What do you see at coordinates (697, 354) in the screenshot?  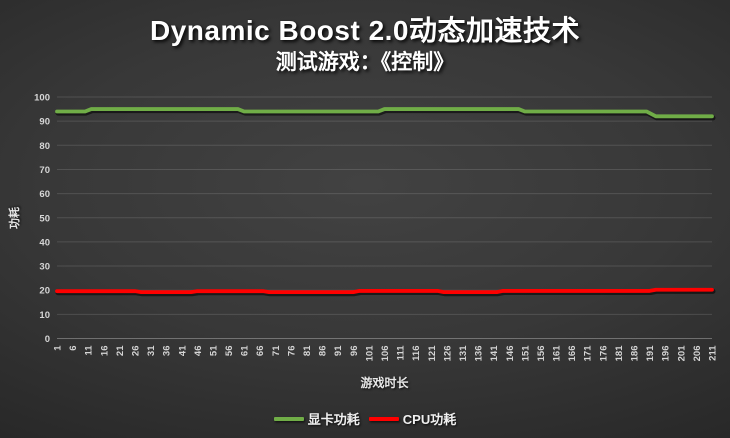 I see `x-tick-label: 206` at bounding box center [697, 354].